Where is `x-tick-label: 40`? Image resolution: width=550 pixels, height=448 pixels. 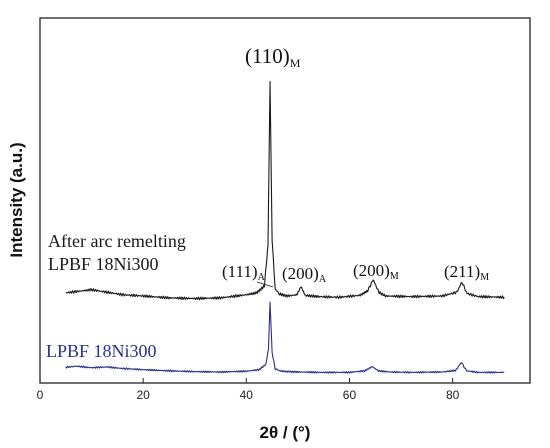 x-tick-label: 40 is located at coordinates (247, 395).